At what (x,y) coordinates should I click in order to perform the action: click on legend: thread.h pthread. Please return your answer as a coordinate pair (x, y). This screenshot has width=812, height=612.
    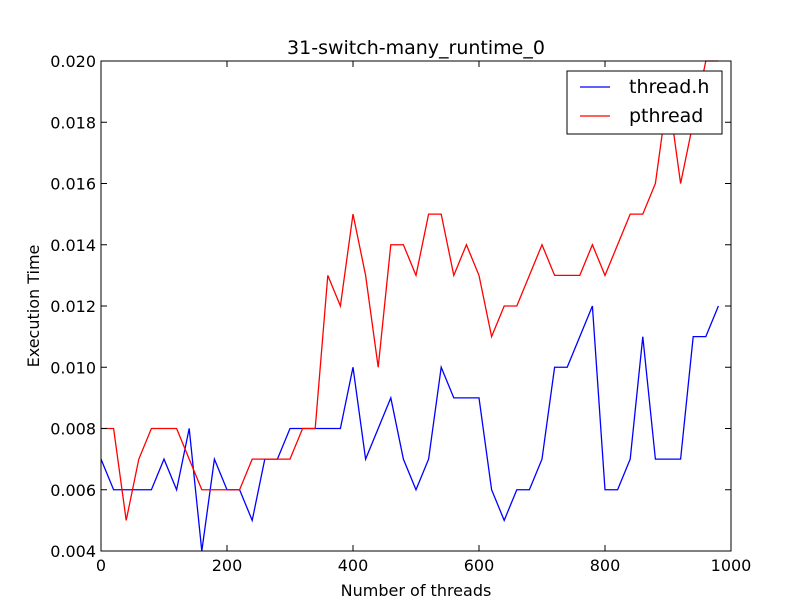
    Looking at the image, I should click on (644, 102).